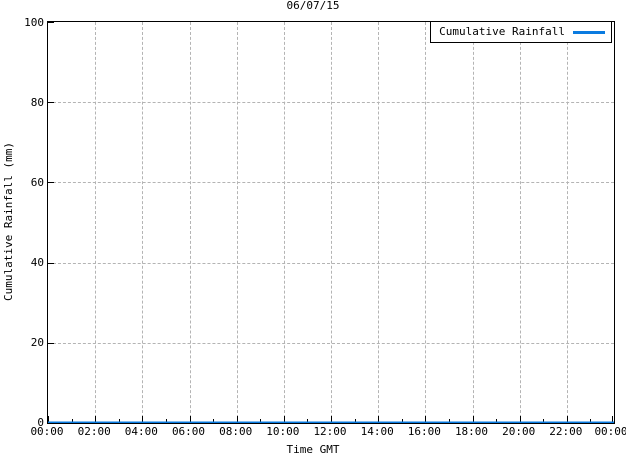  What do you see at coordinates (313, 449) in the screenshot?
I see `x-axis-title: Time GMT` at bounding box center [313, 449].